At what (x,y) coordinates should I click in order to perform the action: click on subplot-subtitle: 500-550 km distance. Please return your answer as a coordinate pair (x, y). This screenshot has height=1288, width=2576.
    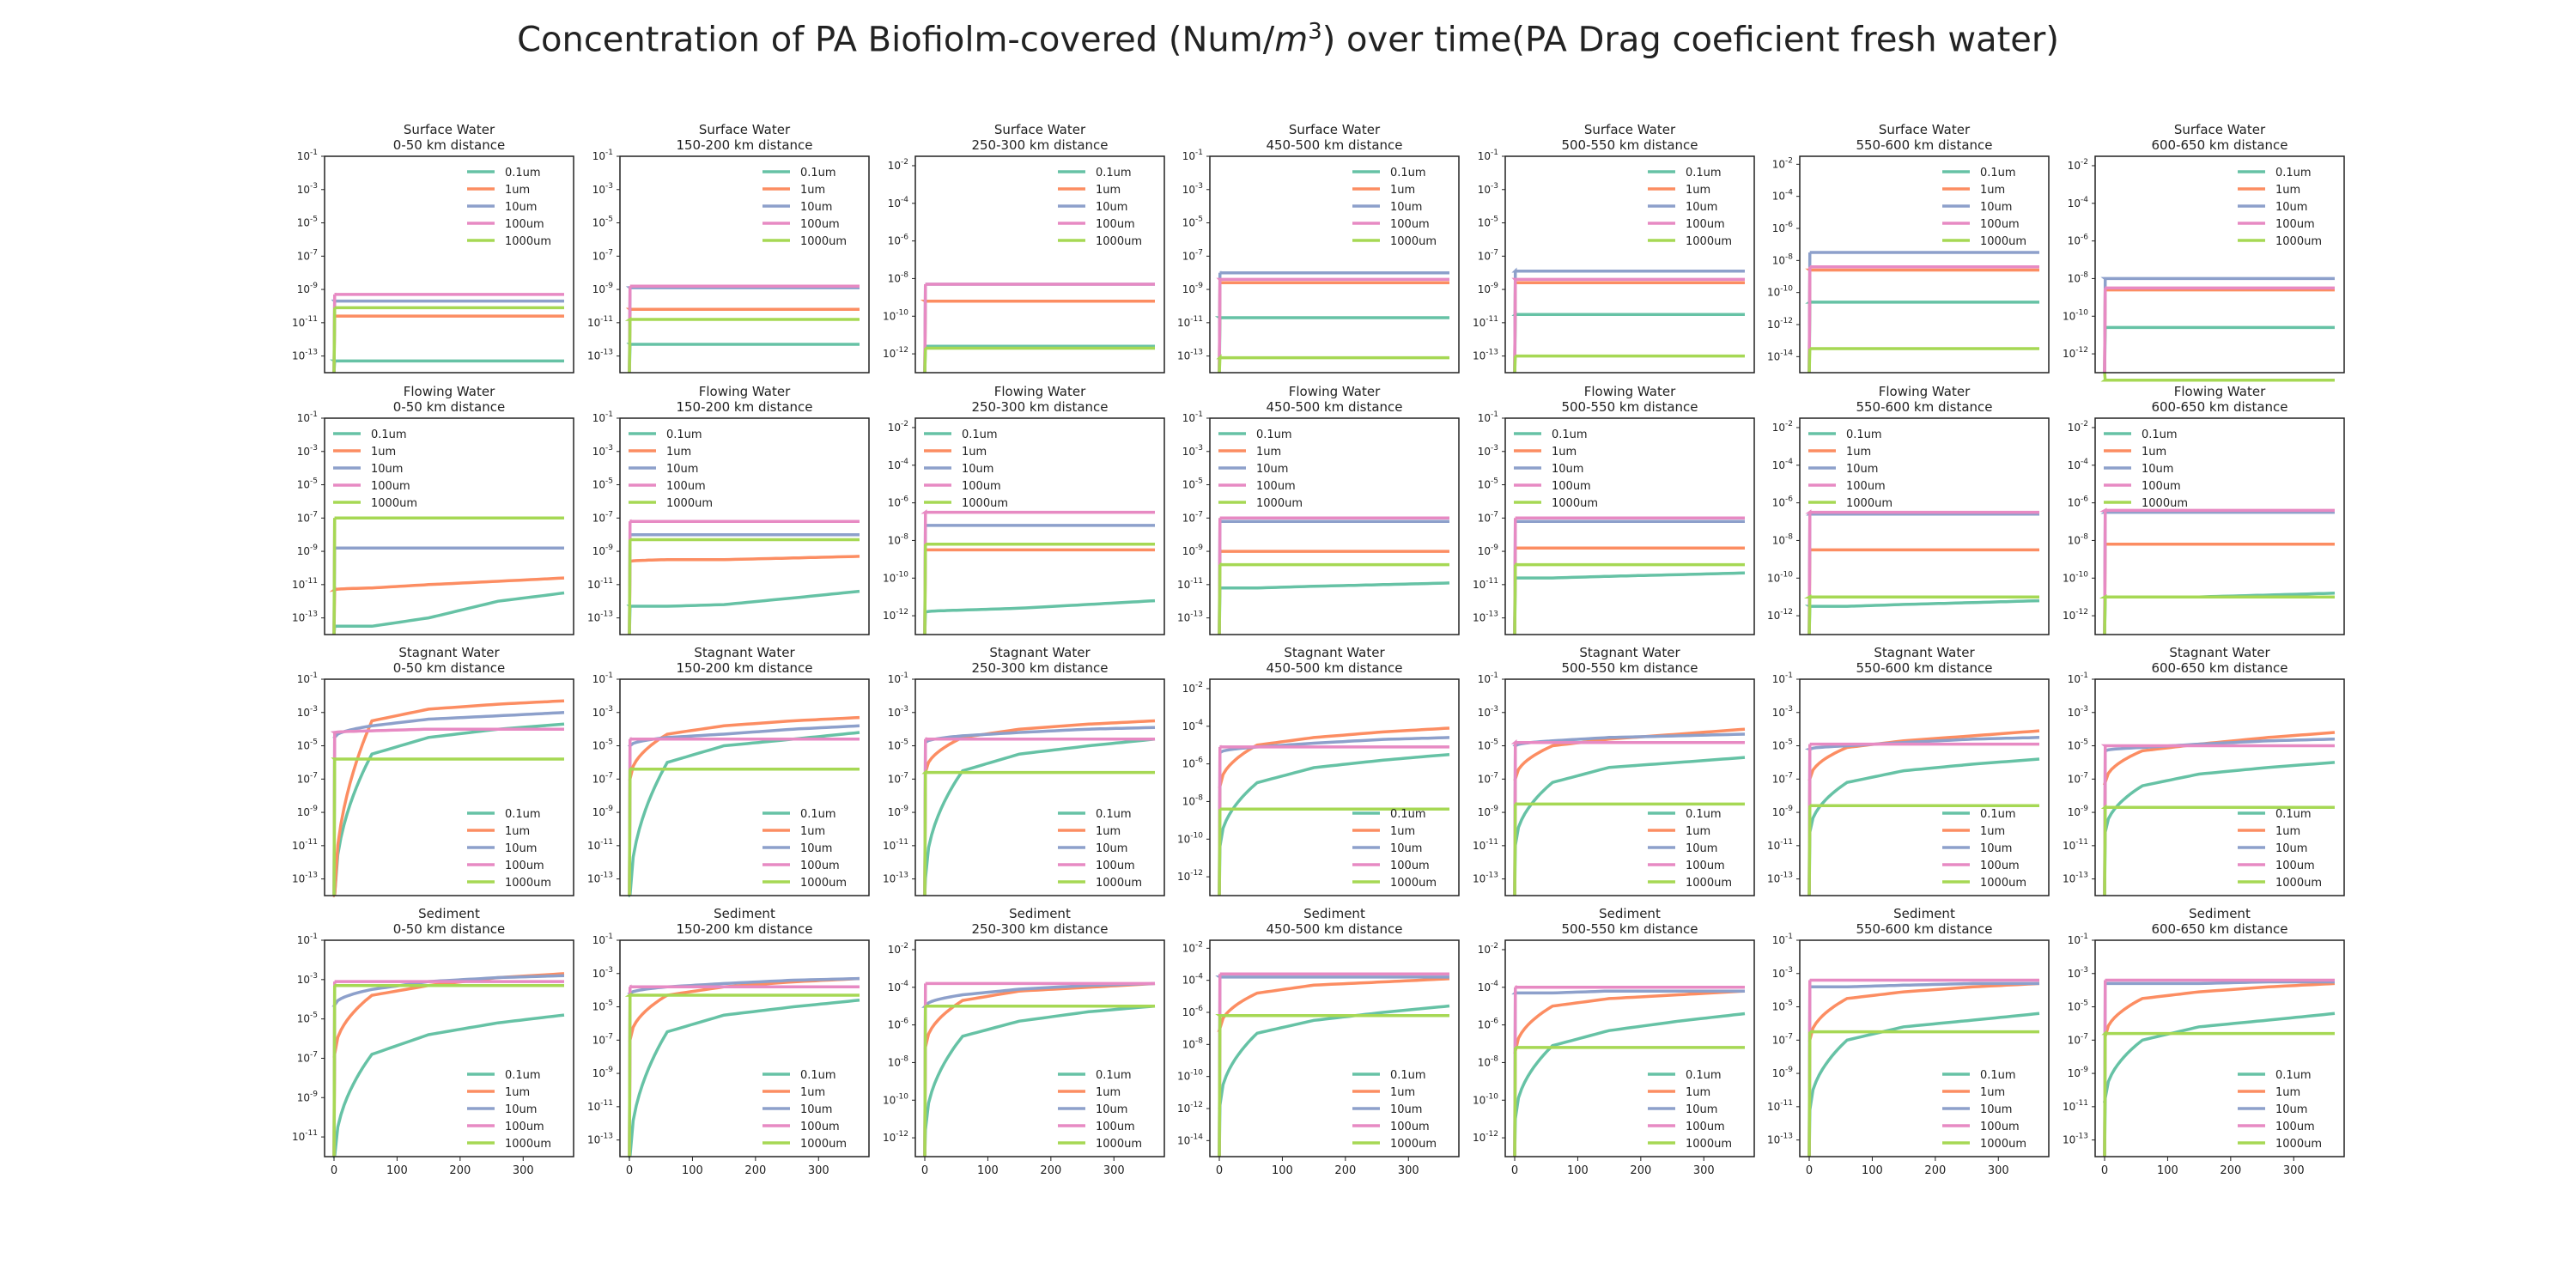
    Looking at the image, I should click on (1630, 407).